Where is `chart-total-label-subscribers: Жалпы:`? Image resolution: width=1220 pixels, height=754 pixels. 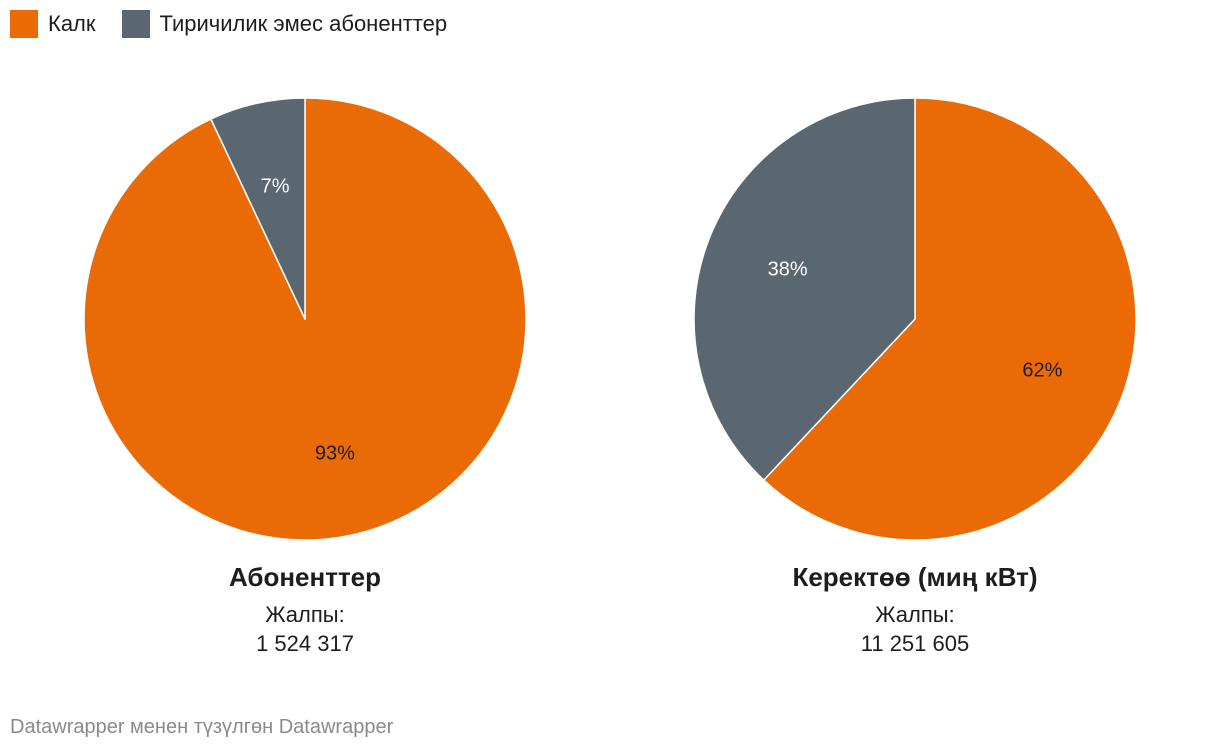 chart-total-label-subscribers: Жалпы: is located at coordinates (304, 614).